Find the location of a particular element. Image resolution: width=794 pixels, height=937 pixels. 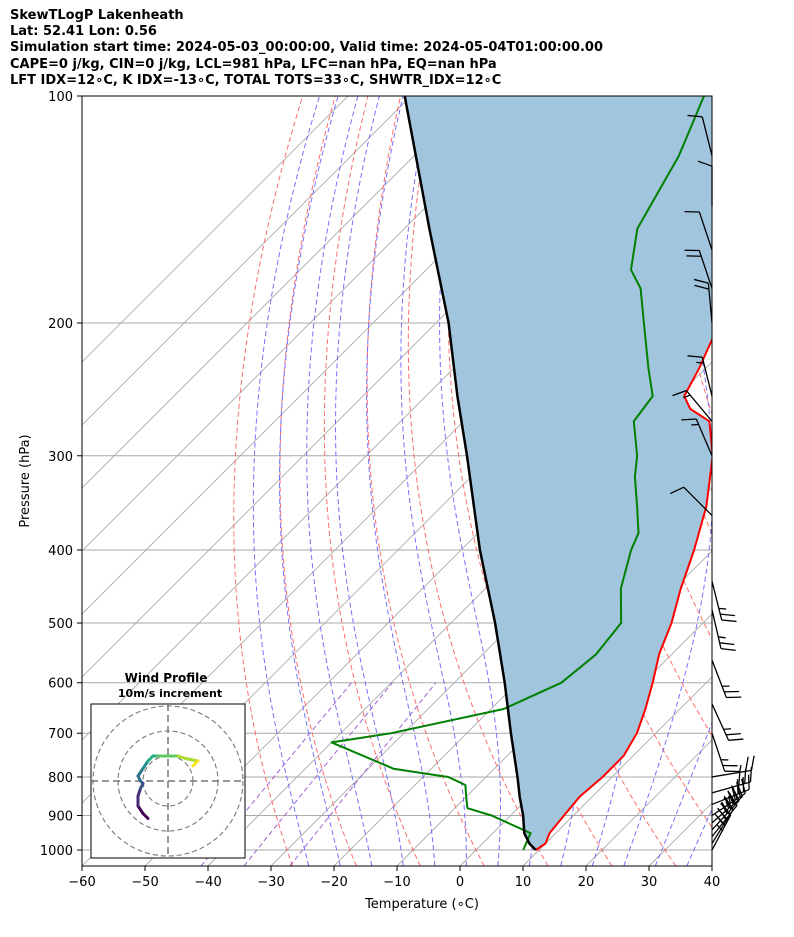

x-tick-label: 40 is located at coordinates (712, 882).